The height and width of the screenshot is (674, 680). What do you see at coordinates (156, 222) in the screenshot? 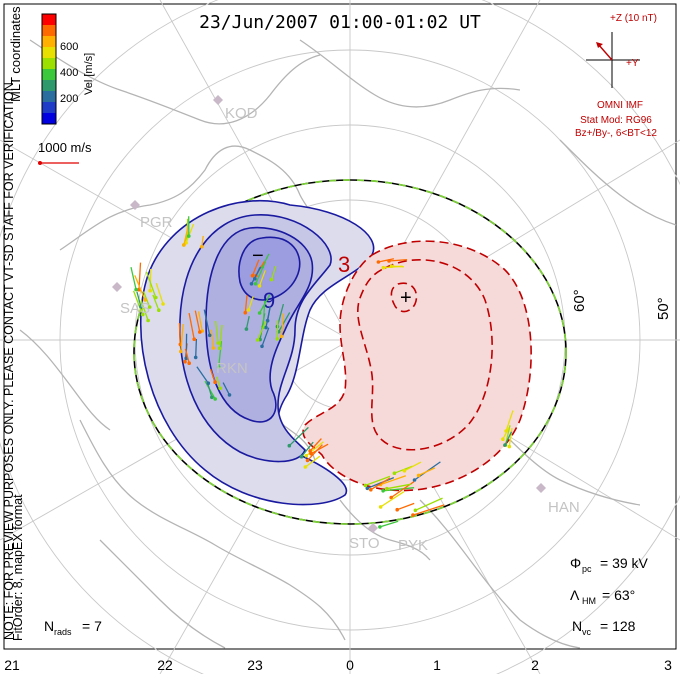
I see `station-label-pgr: PGR` at bounding box center [156, 222].